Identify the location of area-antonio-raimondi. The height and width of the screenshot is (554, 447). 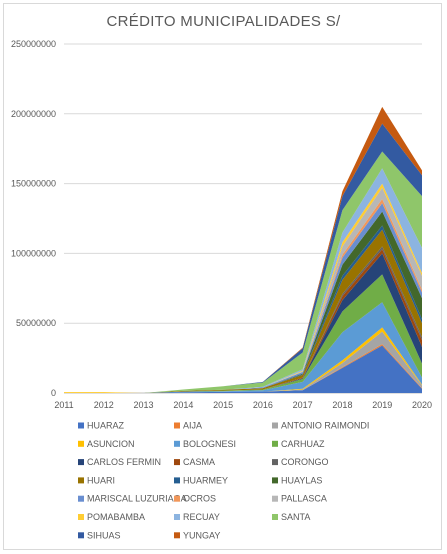
(243, 362).